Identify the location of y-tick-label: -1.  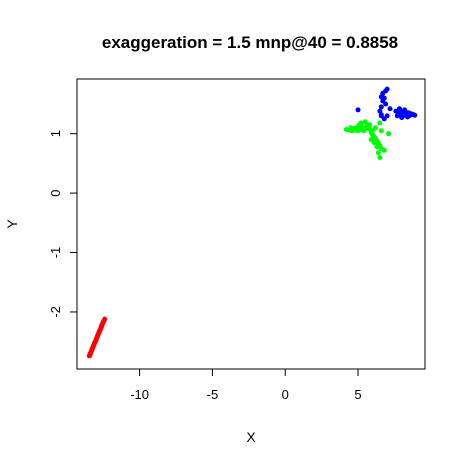
(55, 253).